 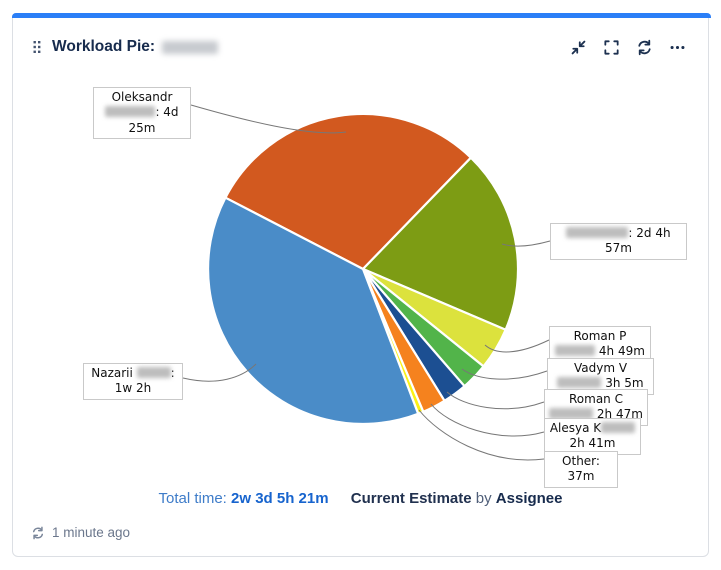 What do you see at coordinates (644, 47) in the screenshot?
I see `refresh-icon` at bounding box center [644, 47].